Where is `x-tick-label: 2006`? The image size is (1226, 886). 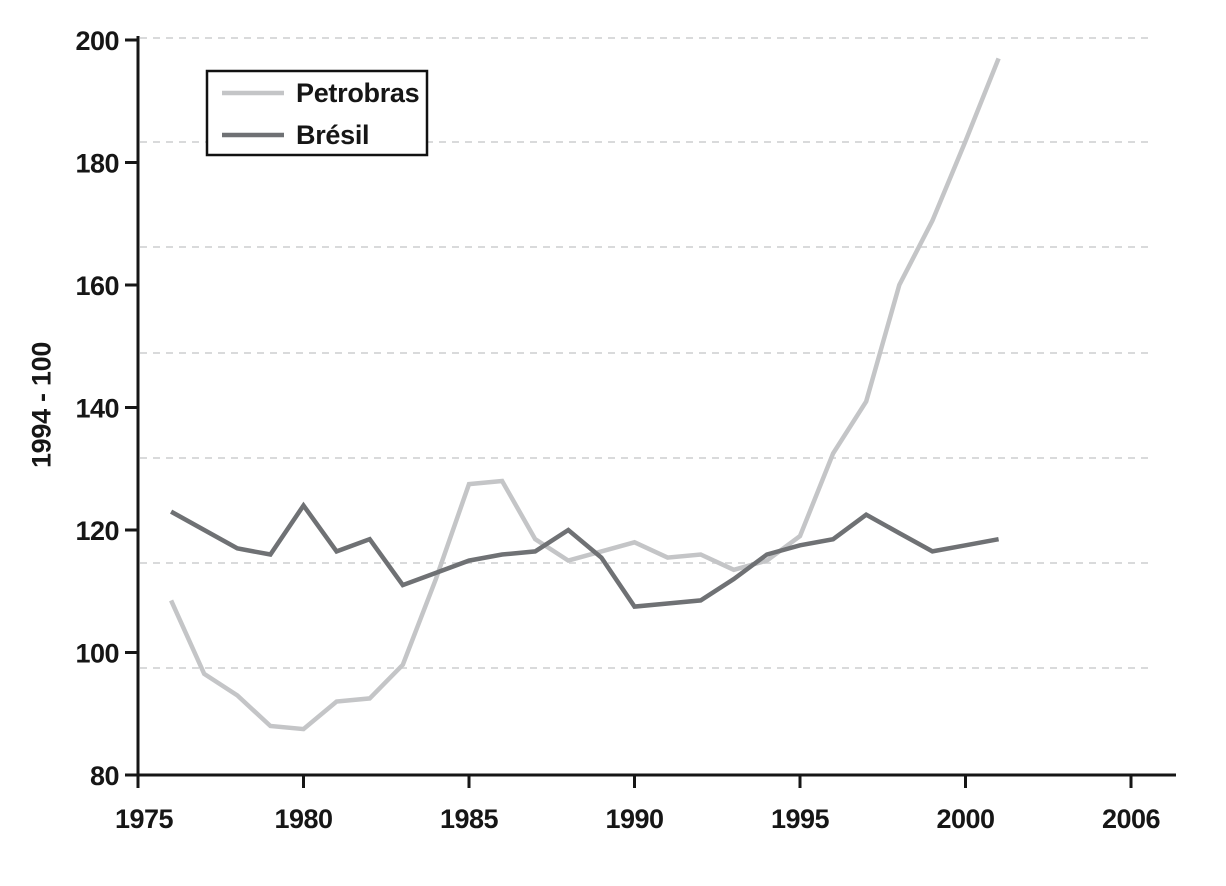
x-tick-label: 2006 is located at coordinates (1131, 819).